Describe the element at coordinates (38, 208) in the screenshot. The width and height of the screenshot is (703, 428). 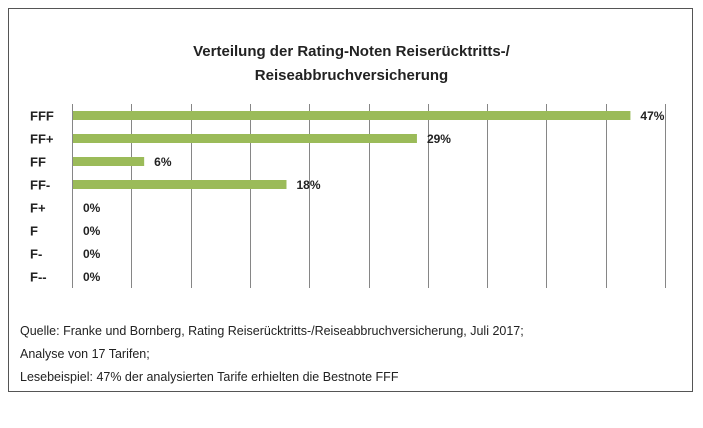
I see `category-label: F+` at that location.